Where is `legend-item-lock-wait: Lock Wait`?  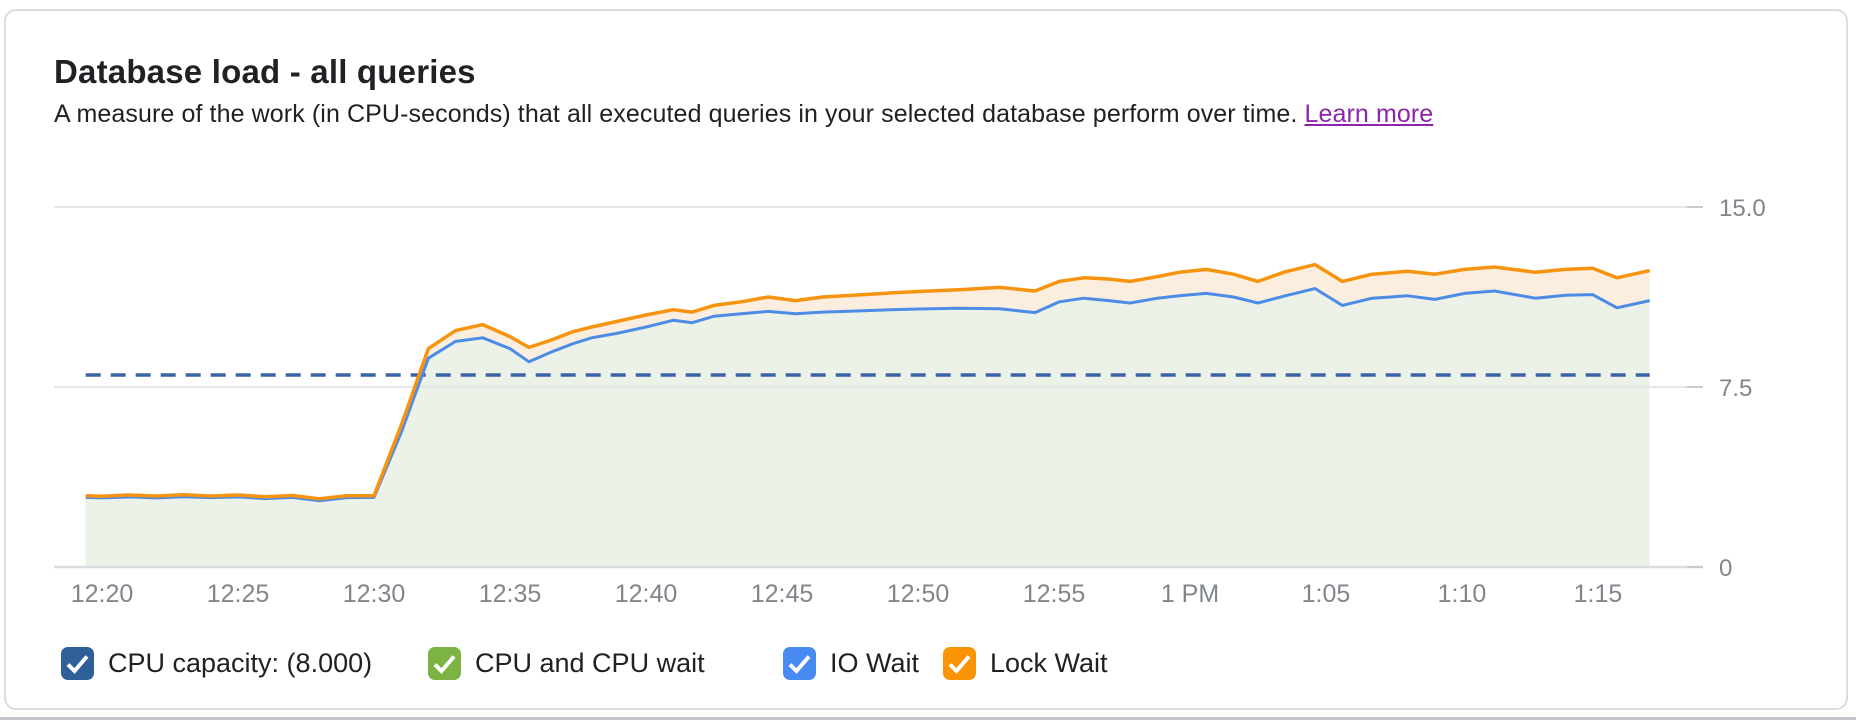
legend-item-lock-wait: Lock Wait is located at coordinates (1025, 663).